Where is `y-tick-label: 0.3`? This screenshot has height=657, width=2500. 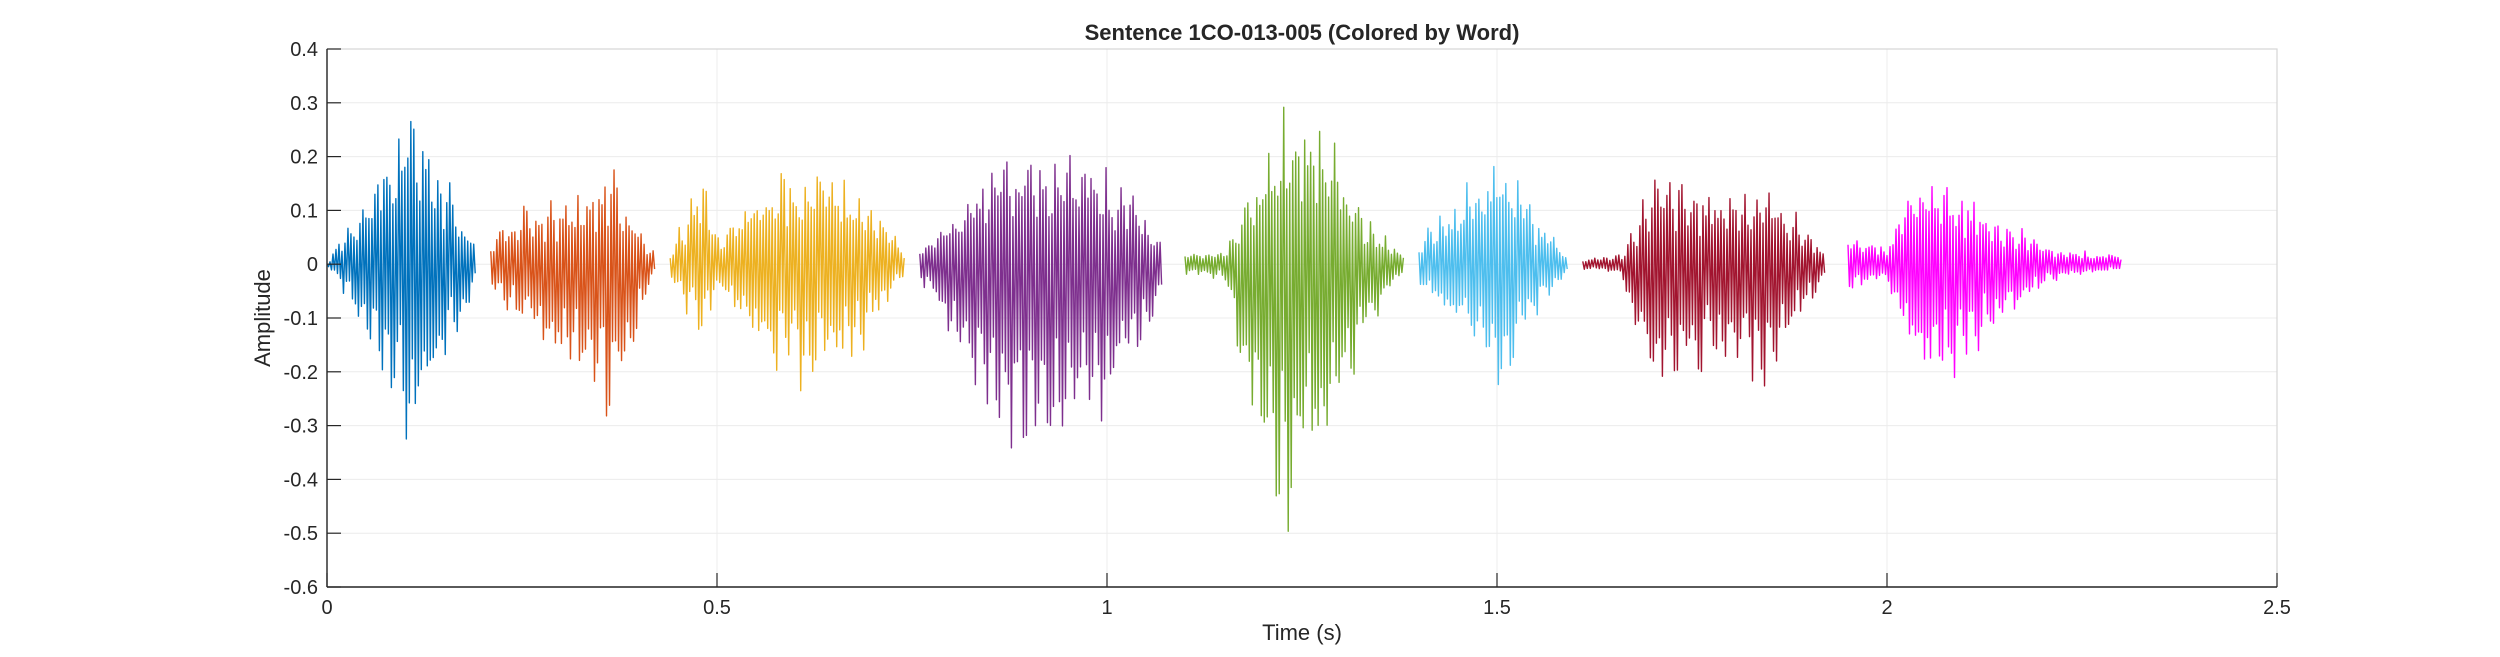
y-tick-label: 0.3 is located at coordinates (304, 104).